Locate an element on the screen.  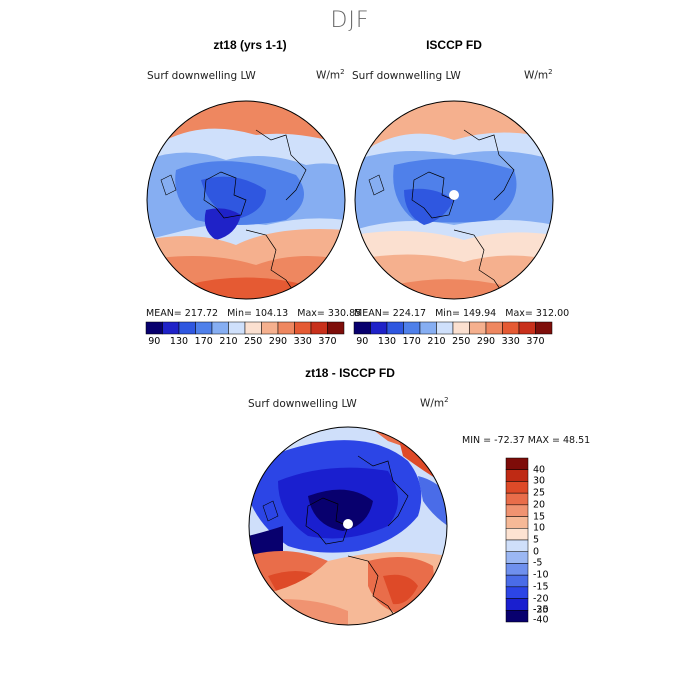
colorbar-tick: -30 is located at coordinates (541, 610).